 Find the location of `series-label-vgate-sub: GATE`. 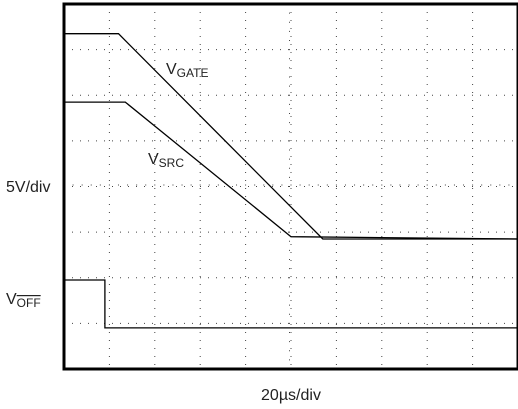

series-label-vgate-sub: GATE is located at coordinates (193, 73).